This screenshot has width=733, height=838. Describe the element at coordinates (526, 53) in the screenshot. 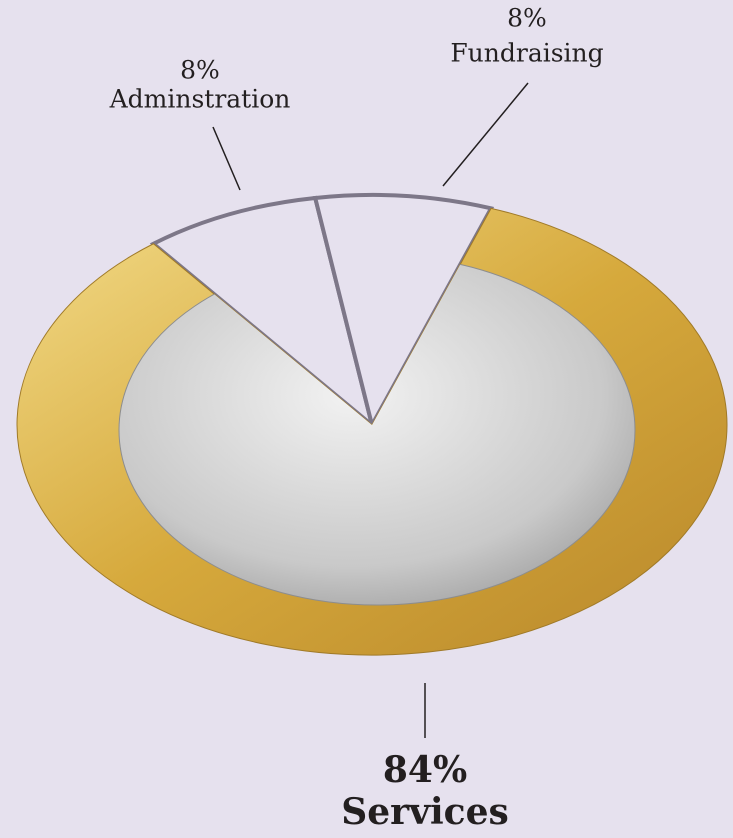

I see `category-label: Fundraising` at that location.